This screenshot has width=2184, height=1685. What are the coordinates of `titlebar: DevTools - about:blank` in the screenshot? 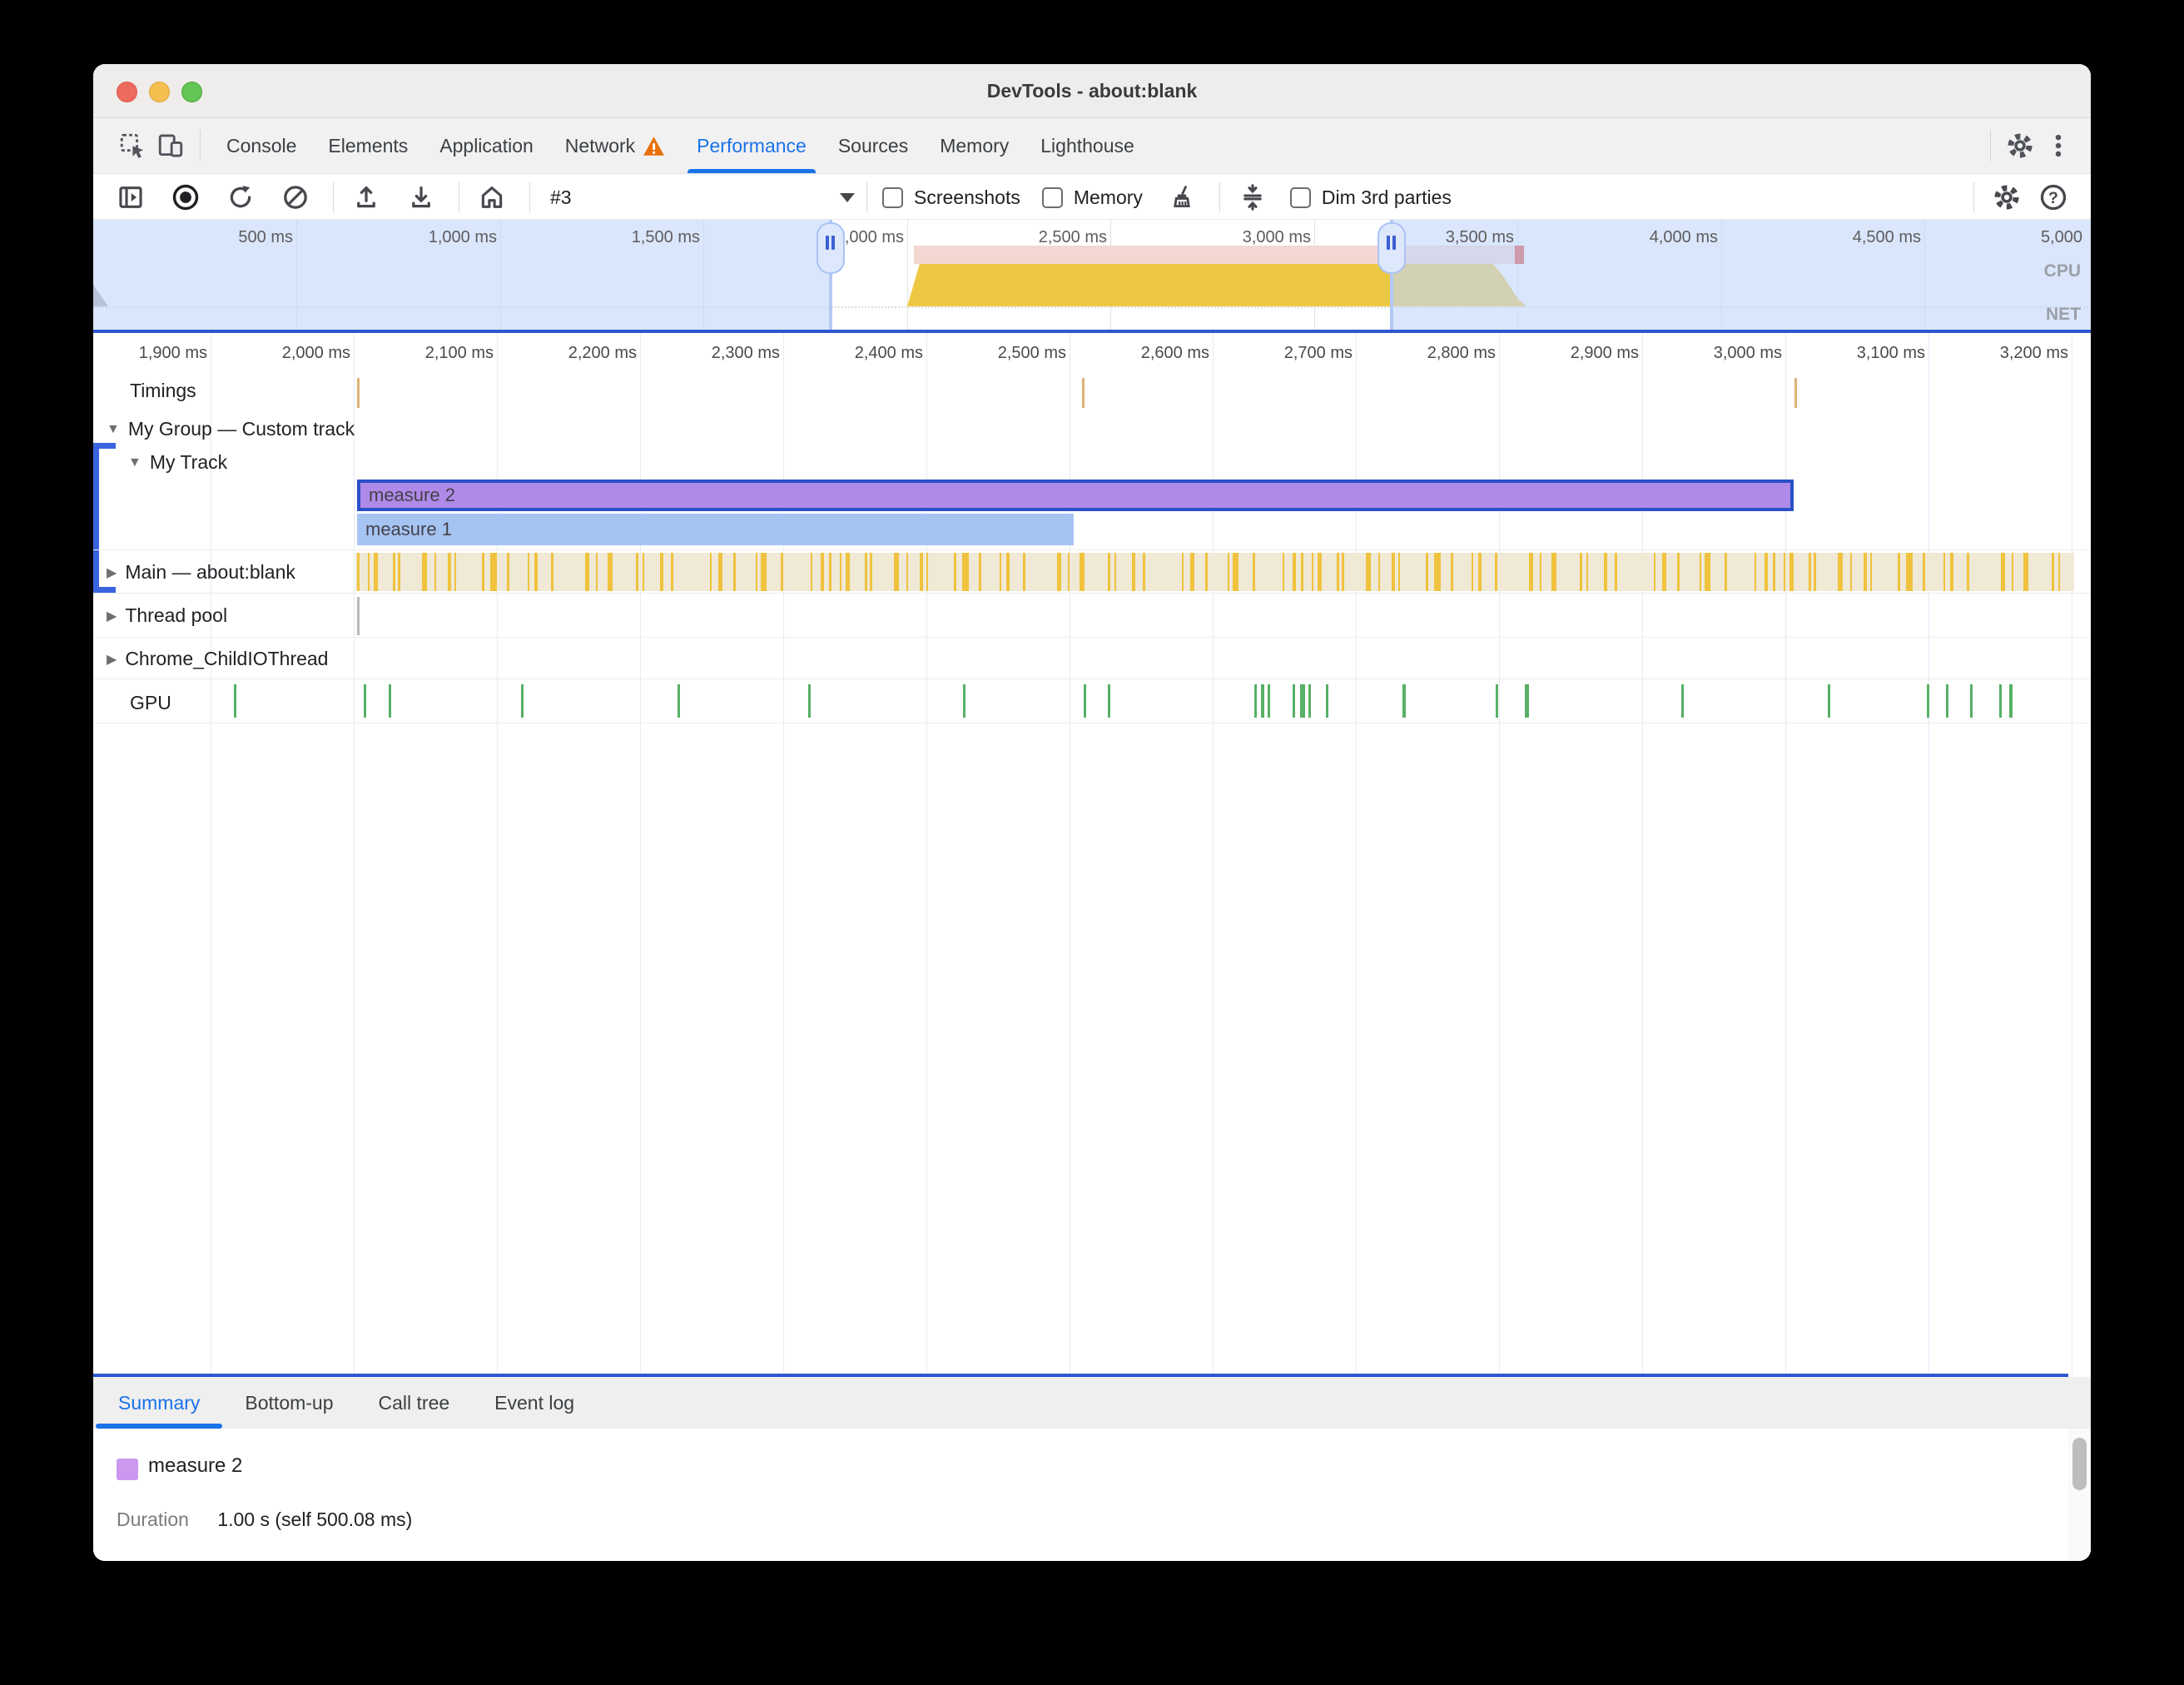 It's located at (1092, 91).